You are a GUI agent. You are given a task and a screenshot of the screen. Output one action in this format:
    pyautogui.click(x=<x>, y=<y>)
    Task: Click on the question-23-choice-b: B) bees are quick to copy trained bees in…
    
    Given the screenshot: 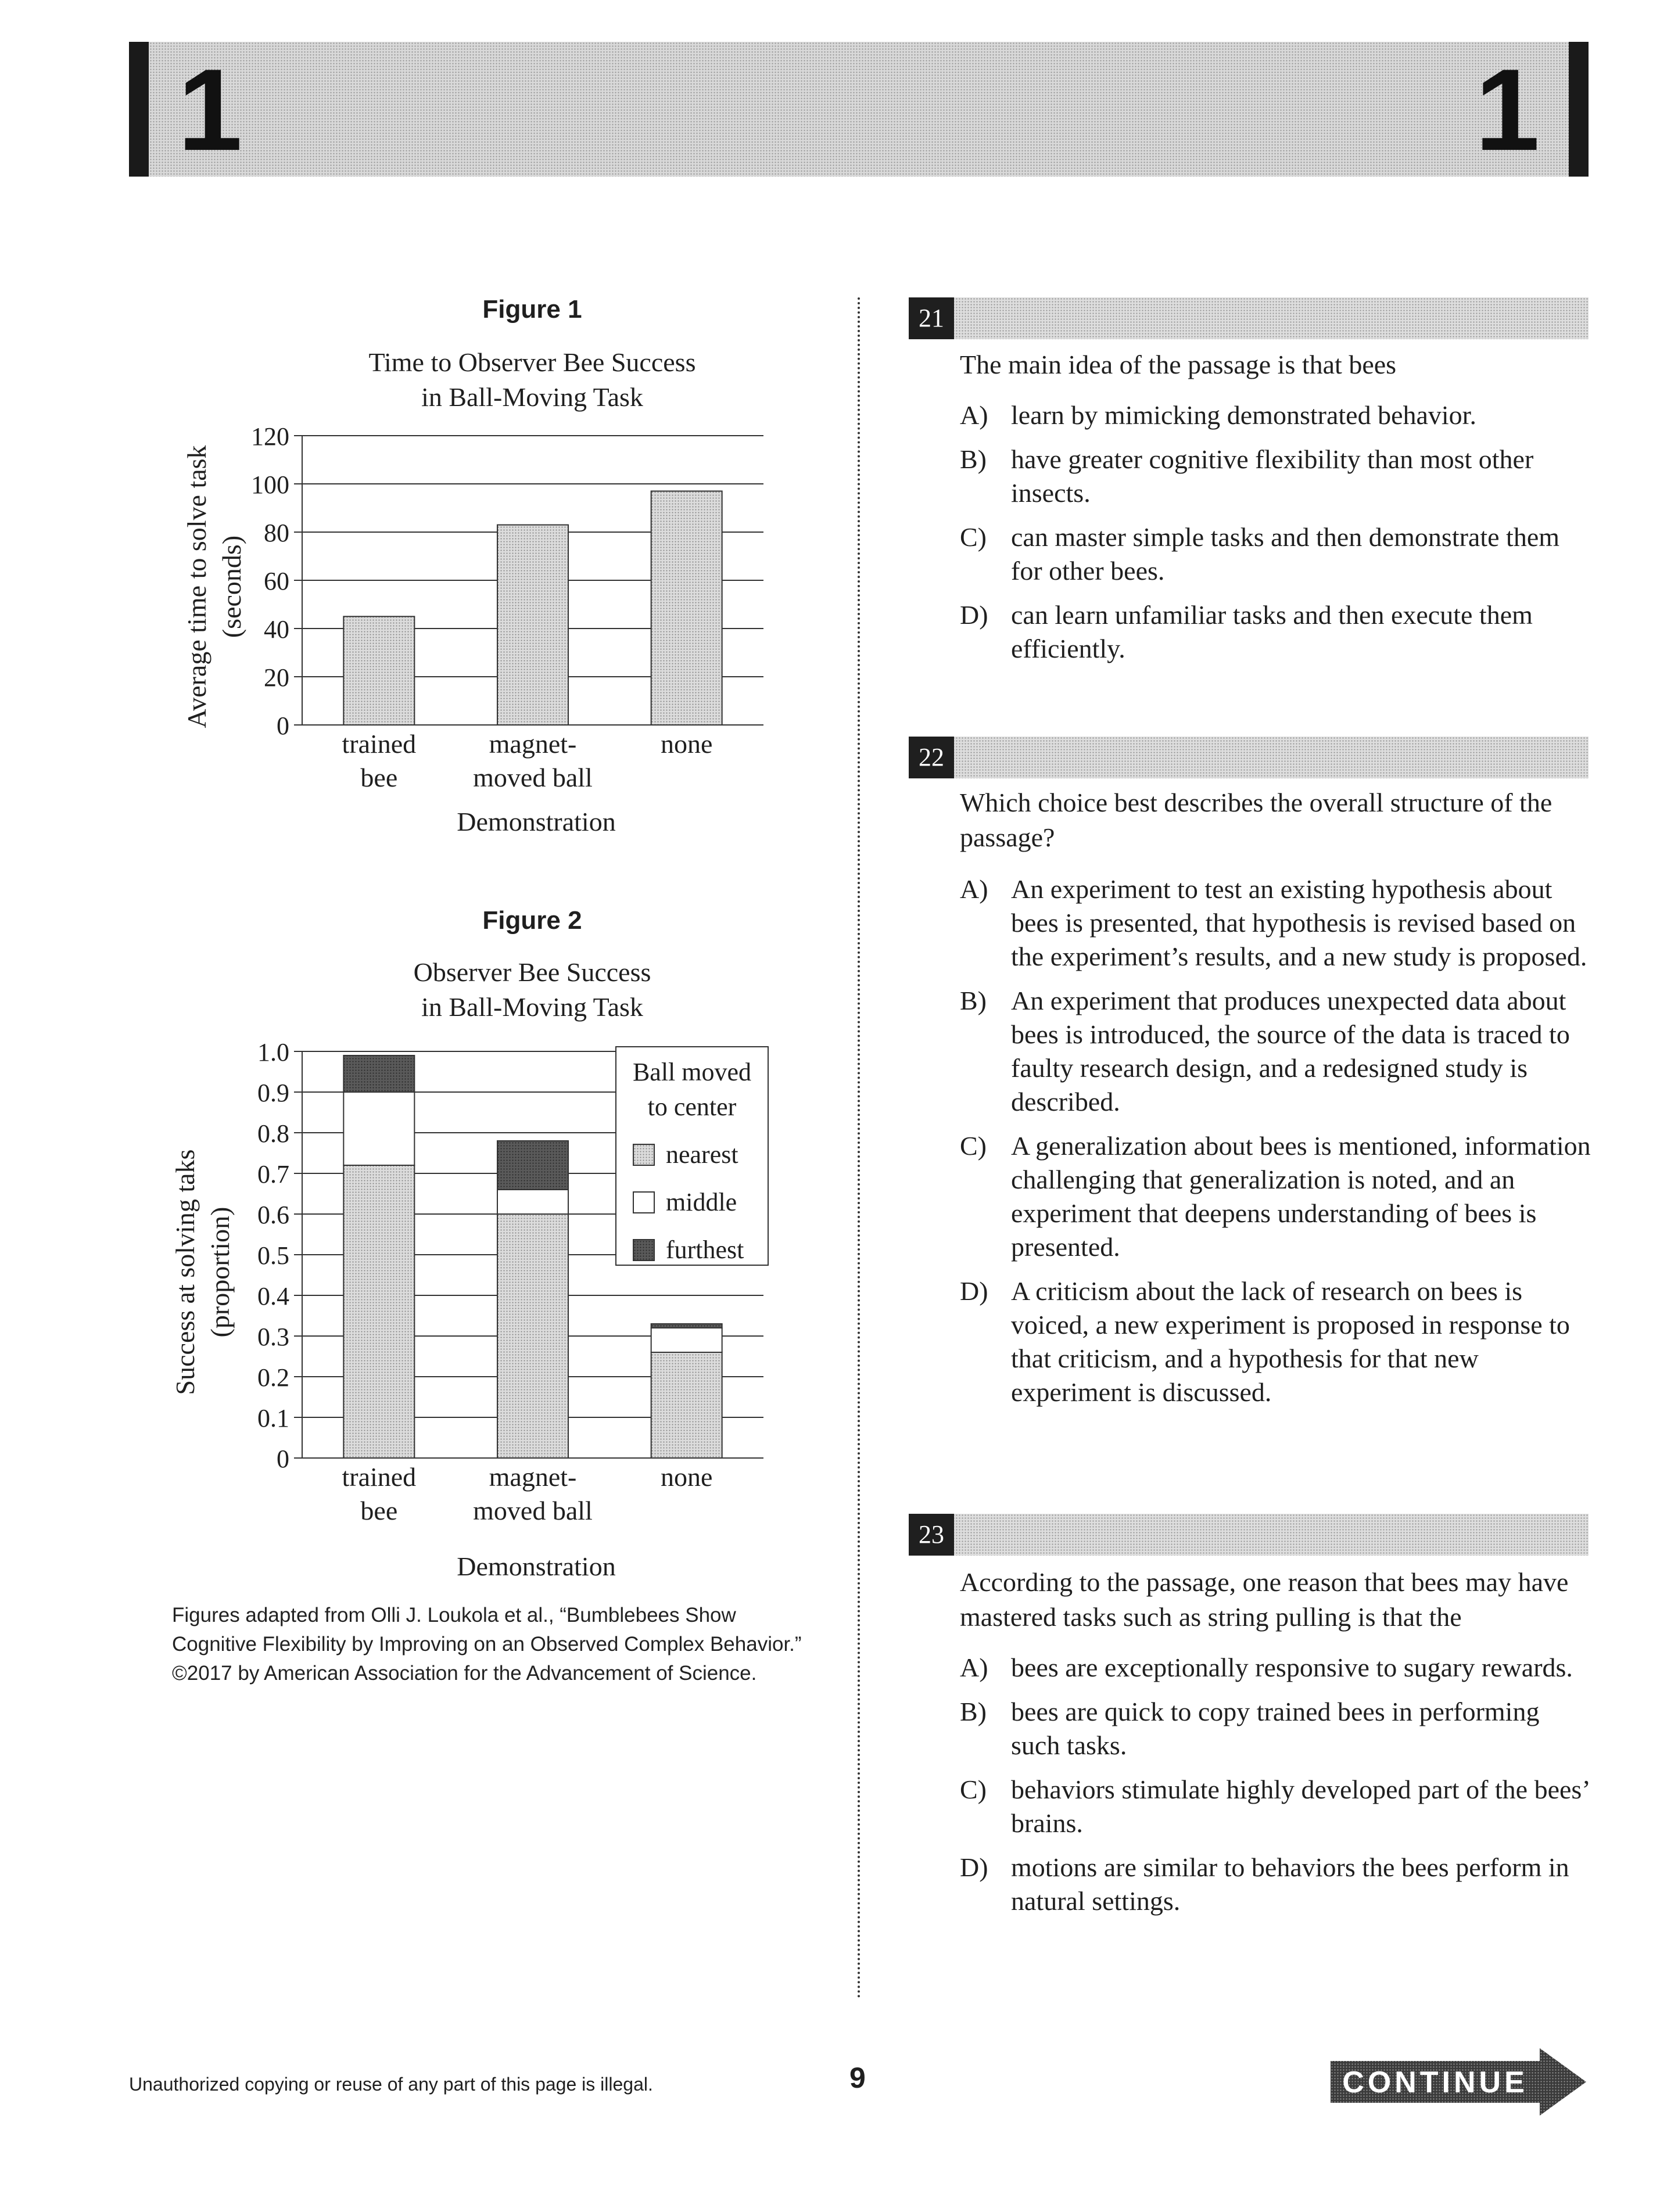 What is the action you would take?
    pyautogui.click(x=1250, y=1729)
    